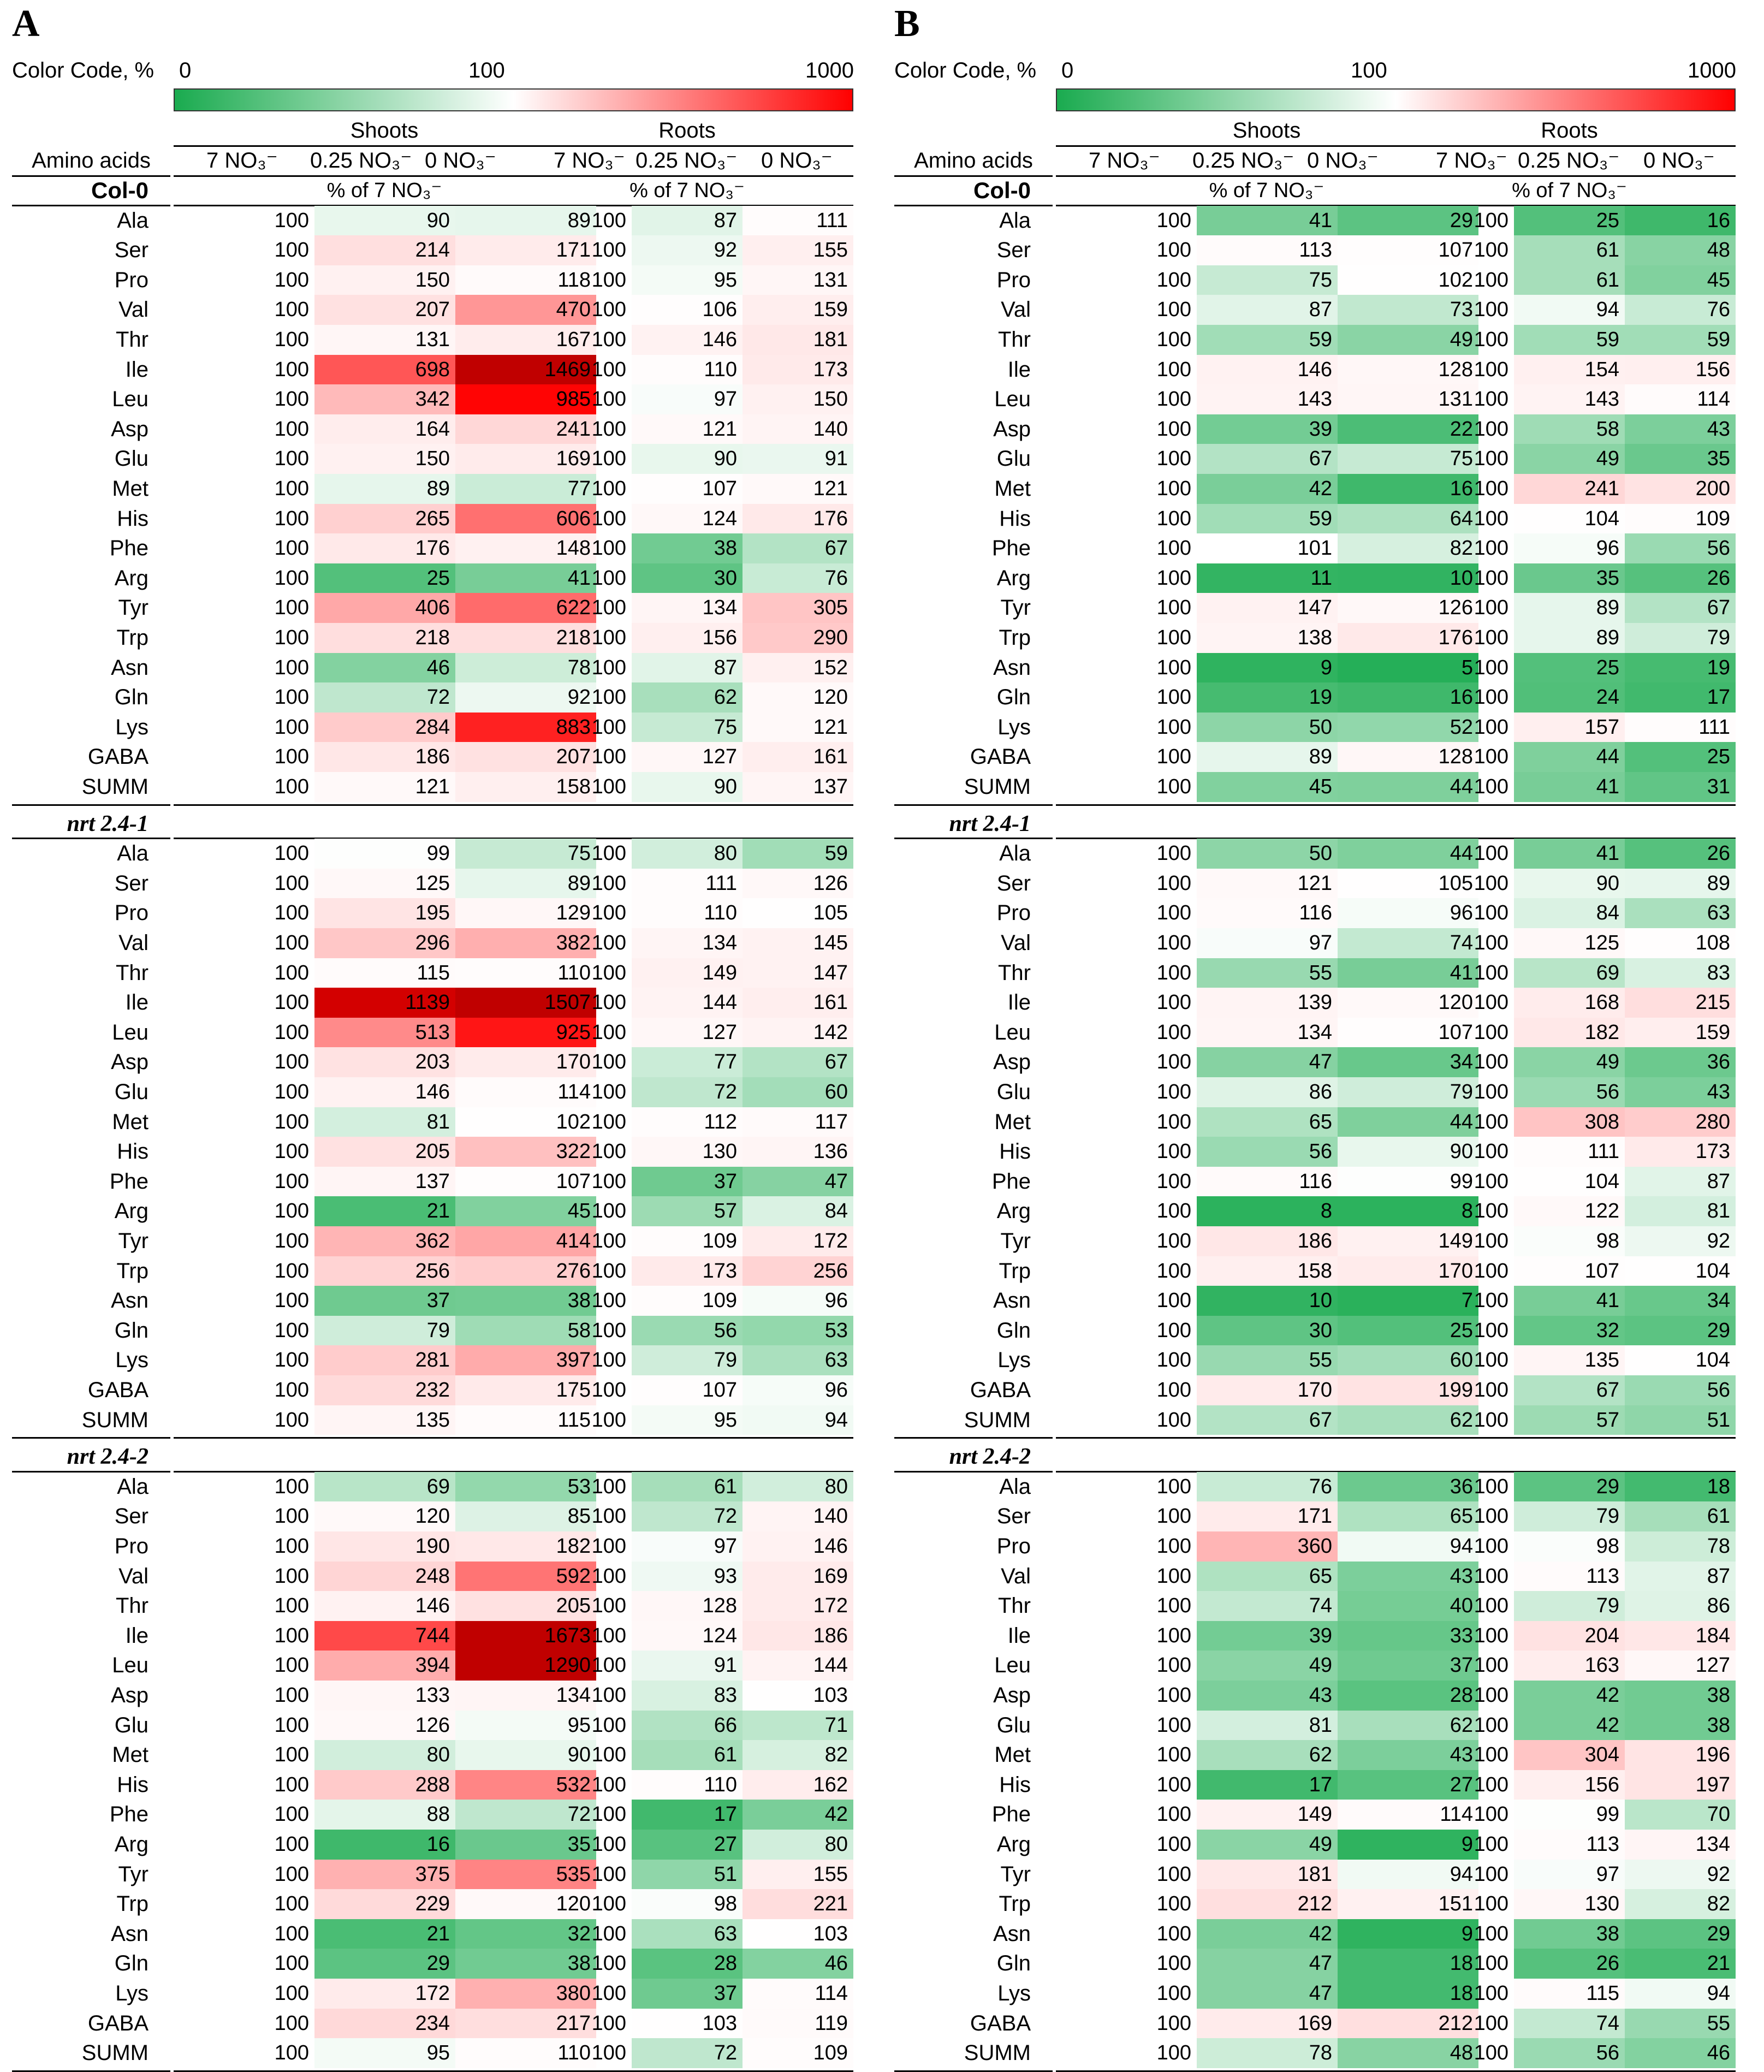 The width and height of the screenshot is (1764, 2072). Describe the element at coordinates (133, 1784) in the screenshot. I see `row-label: His` at that location.